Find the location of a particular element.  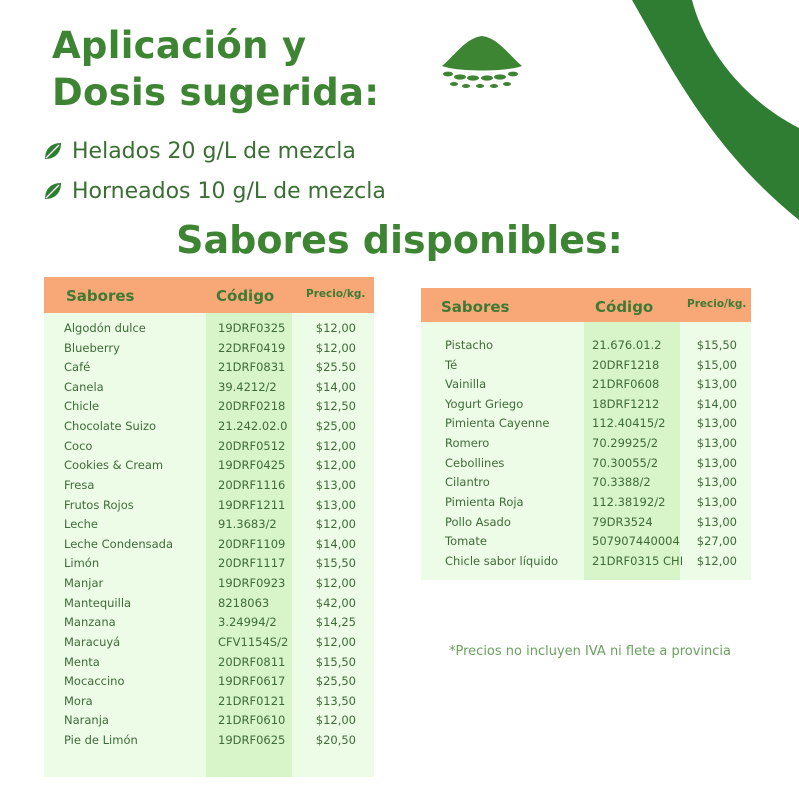

code-cell: CFV1154S/2 is located at coordinates (253, 641).